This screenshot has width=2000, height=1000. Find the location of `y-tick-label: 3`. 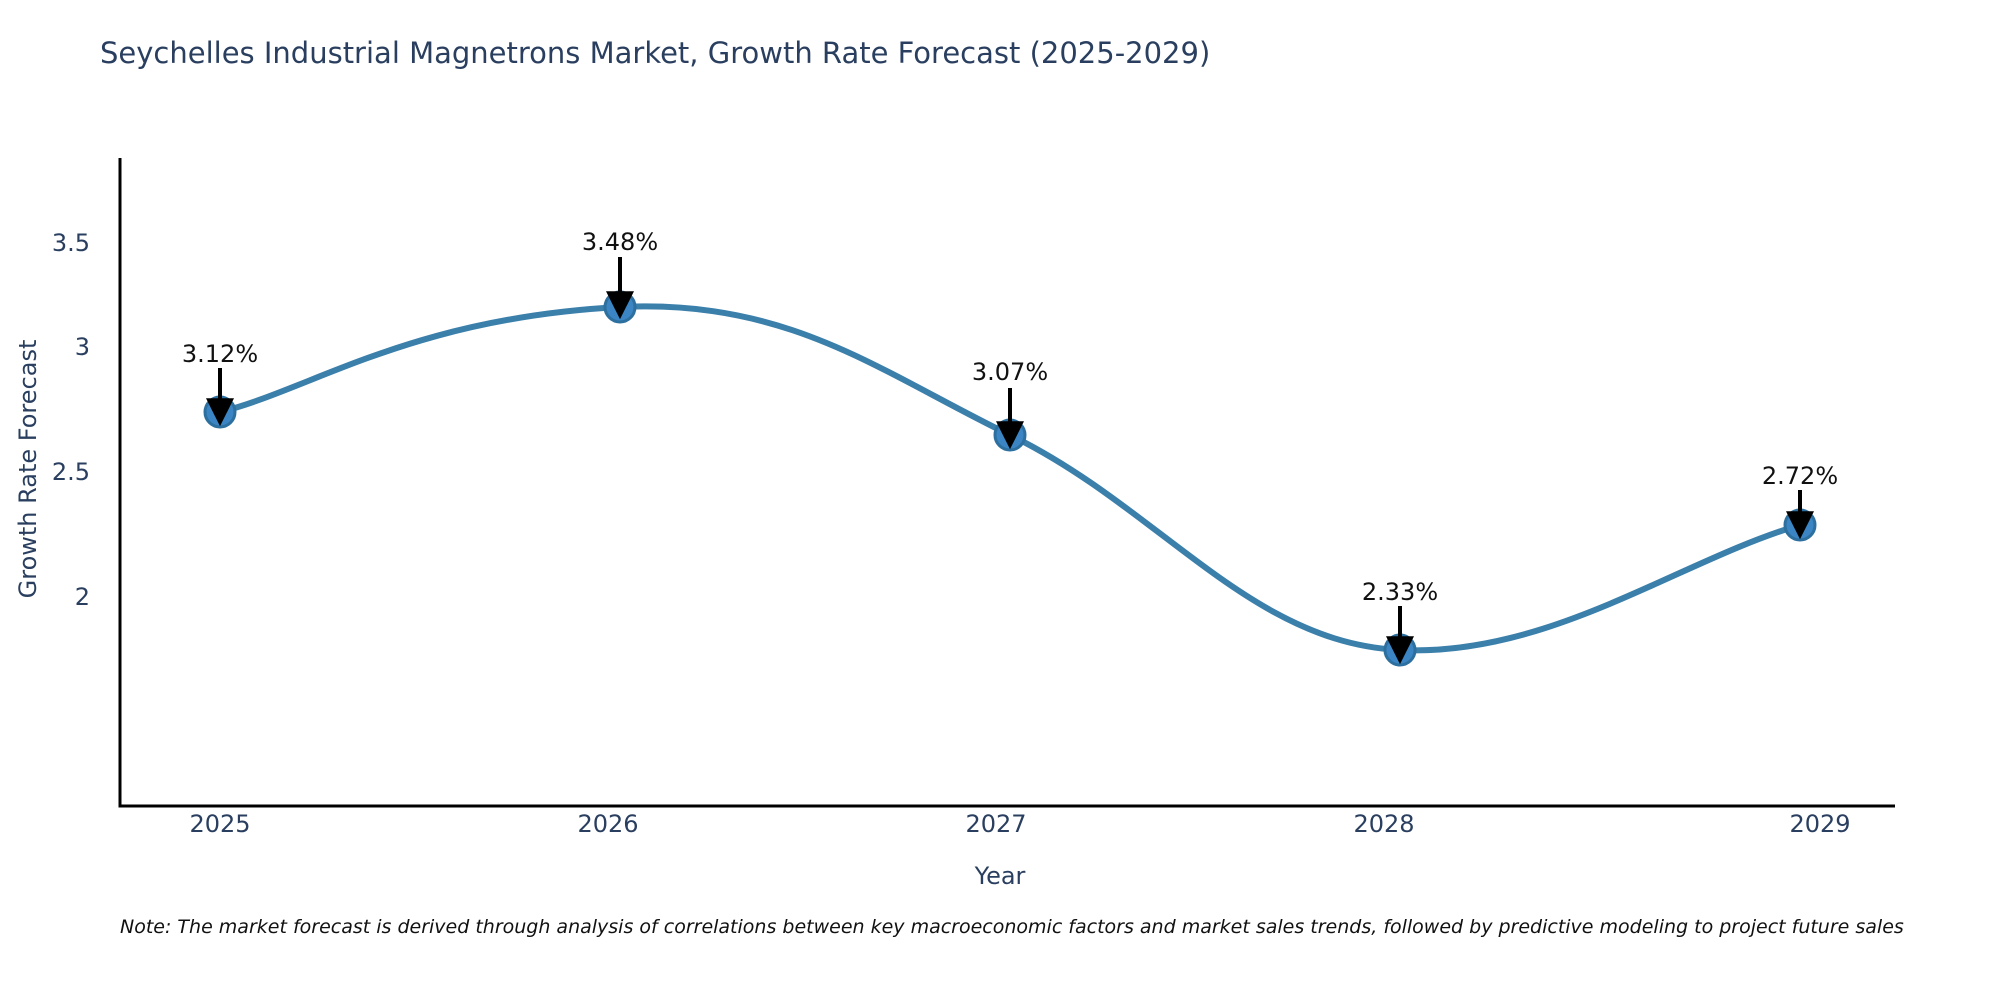

y-tick-label: 3 is located at coordinates (82, 347).